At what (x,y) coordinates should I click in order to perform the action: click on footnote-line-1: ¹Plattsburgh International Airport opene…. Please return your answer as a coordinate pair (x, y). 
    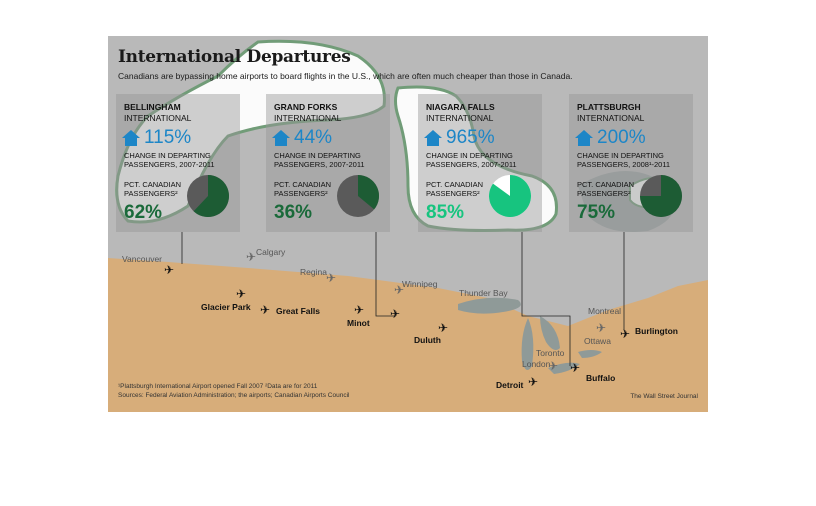
    Looking at the image, I should click on (218, 386).